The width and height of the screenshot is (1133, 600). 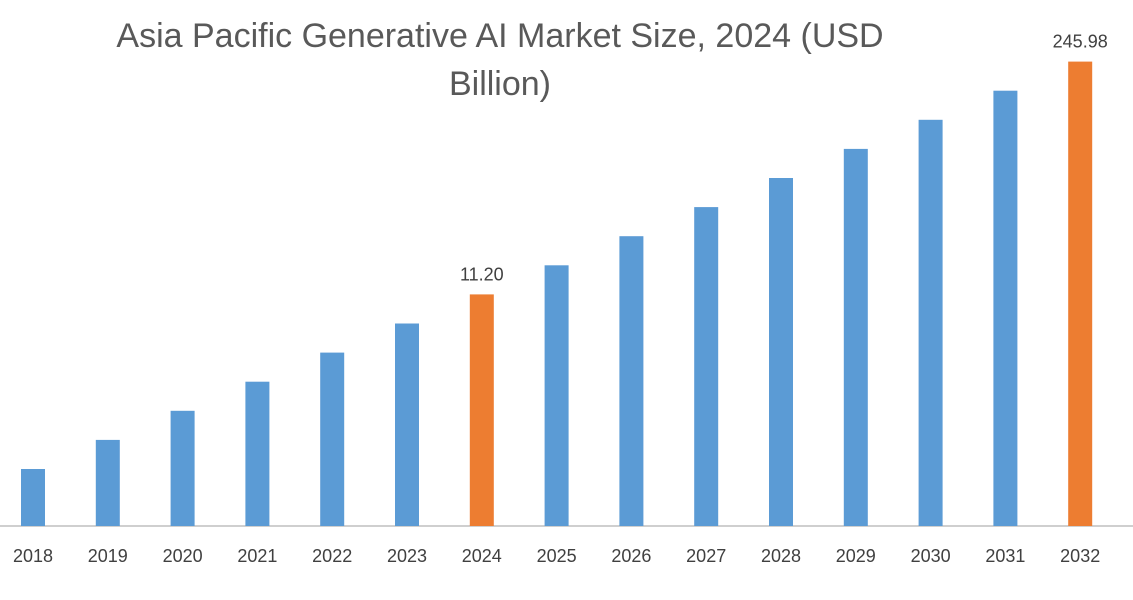 What do you see at coordinates (855, 337) in the screenshot?
I see `bar-2029` at bounding box center [855, 337].